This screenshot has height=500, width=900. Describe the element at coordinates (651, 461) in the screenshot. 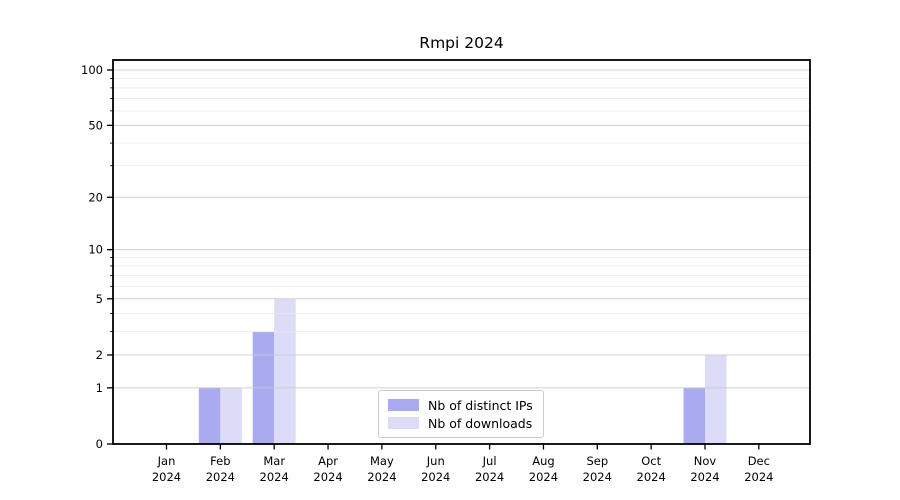

I see `x-tick-month-label: Oct` at that location.